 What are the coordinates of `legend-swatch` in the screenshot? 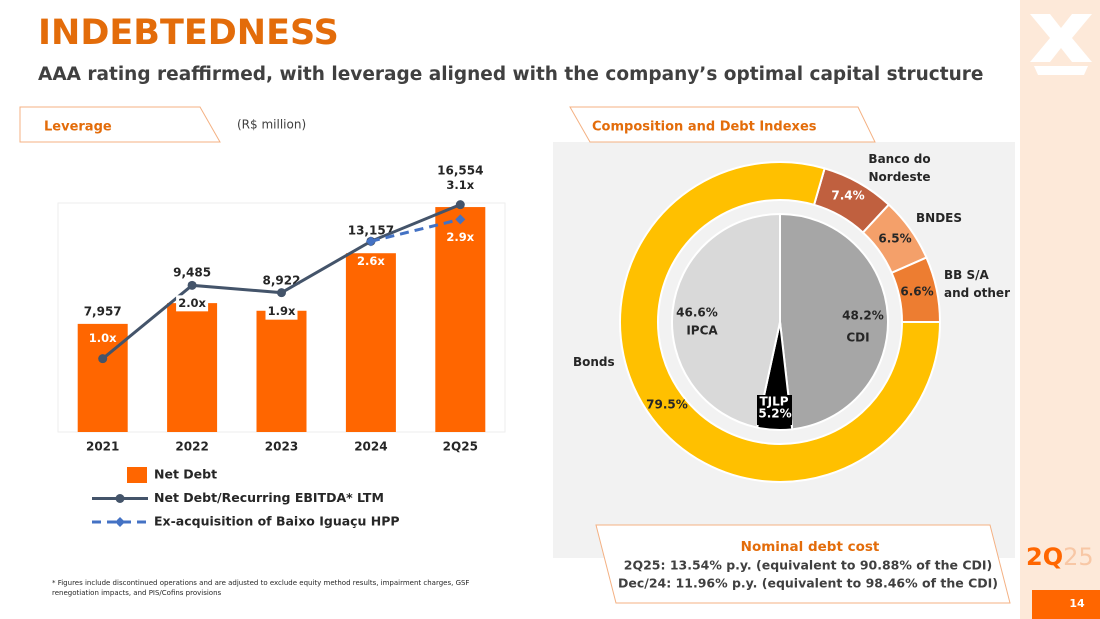 It's located at (137, 475).